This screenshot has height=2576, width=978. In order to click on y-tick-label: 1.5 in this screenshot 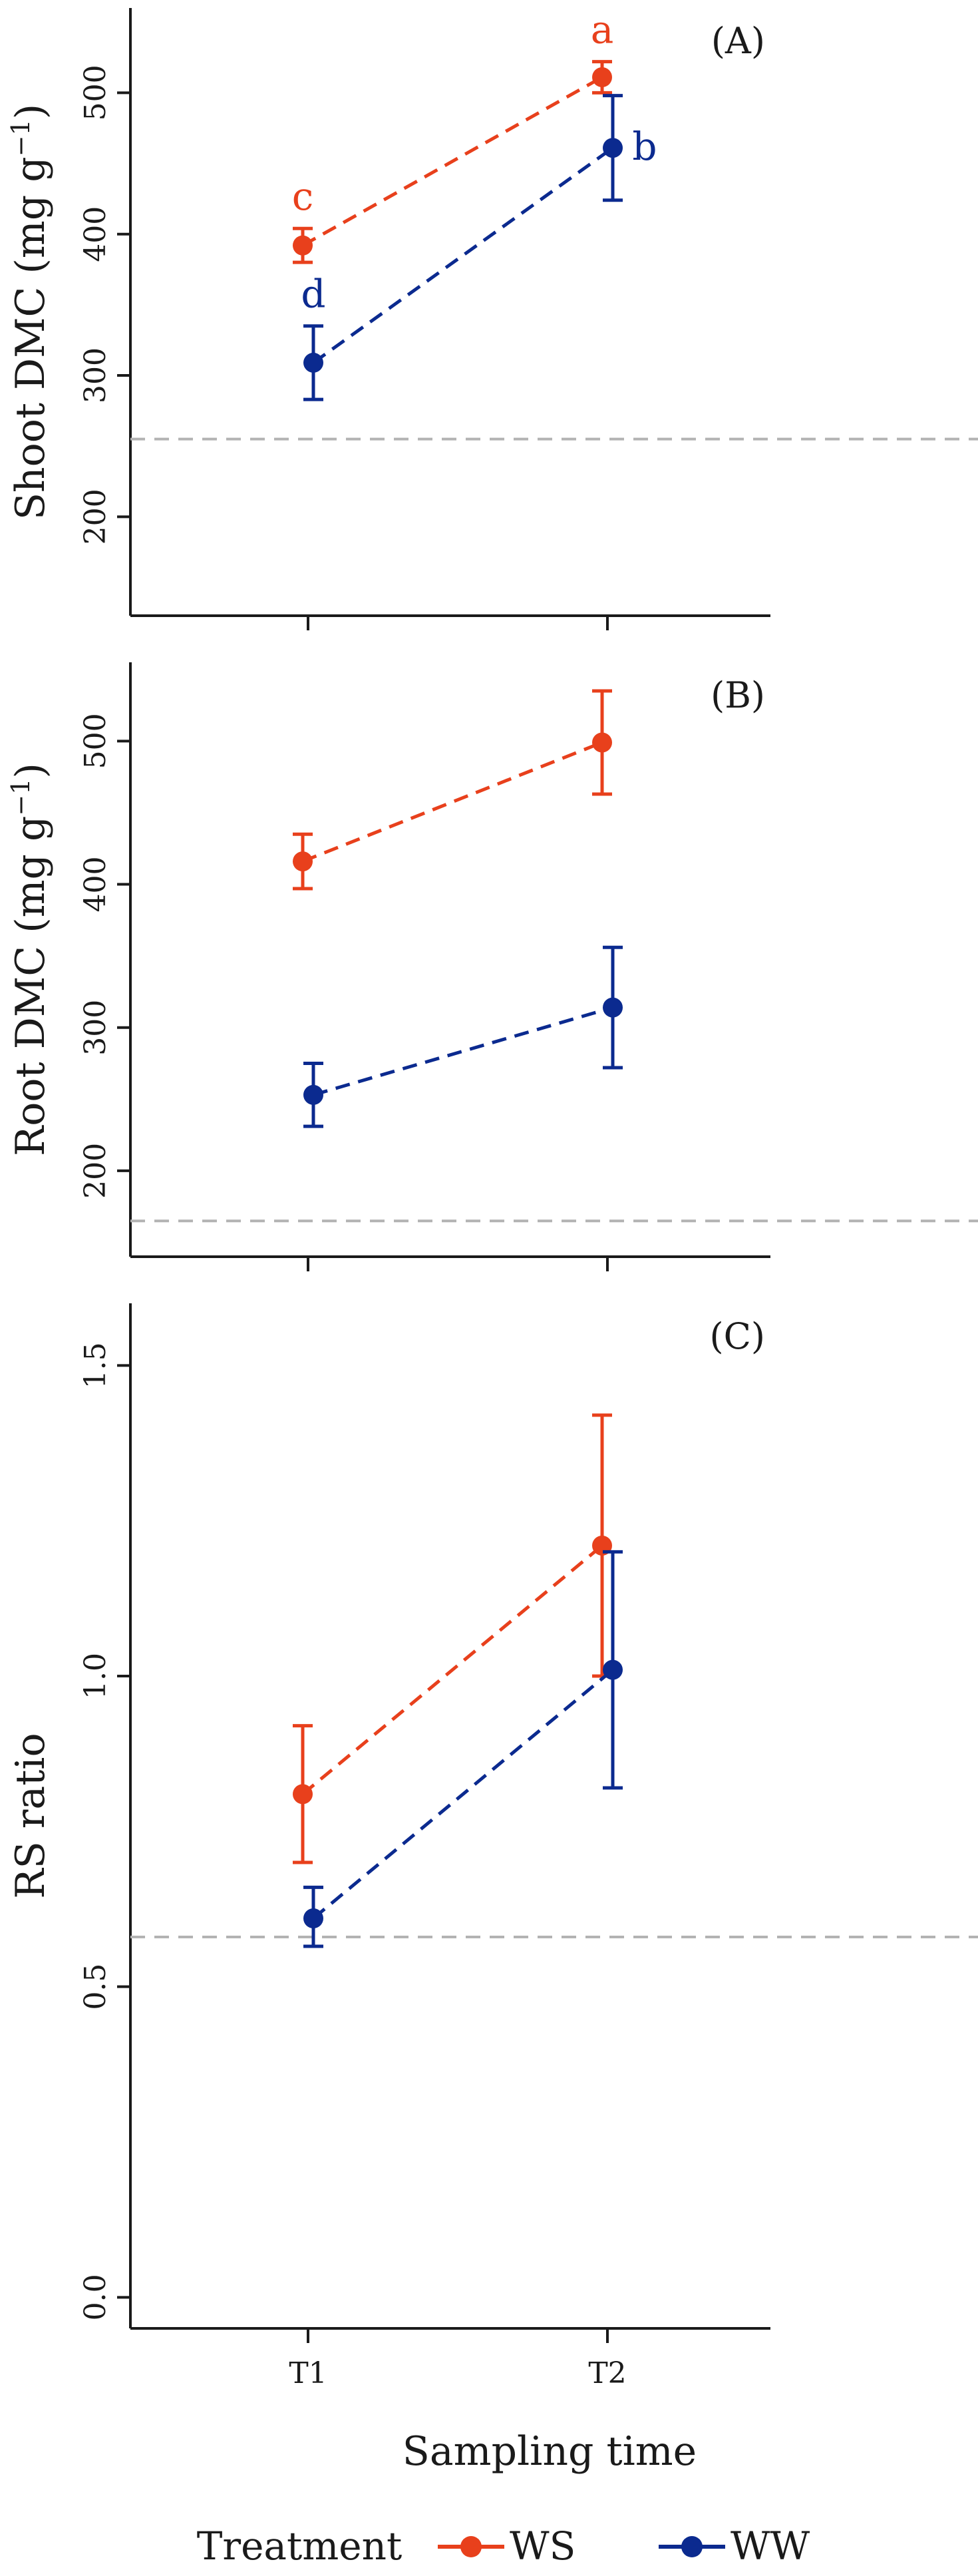, I will do `click(95, 1365)`.